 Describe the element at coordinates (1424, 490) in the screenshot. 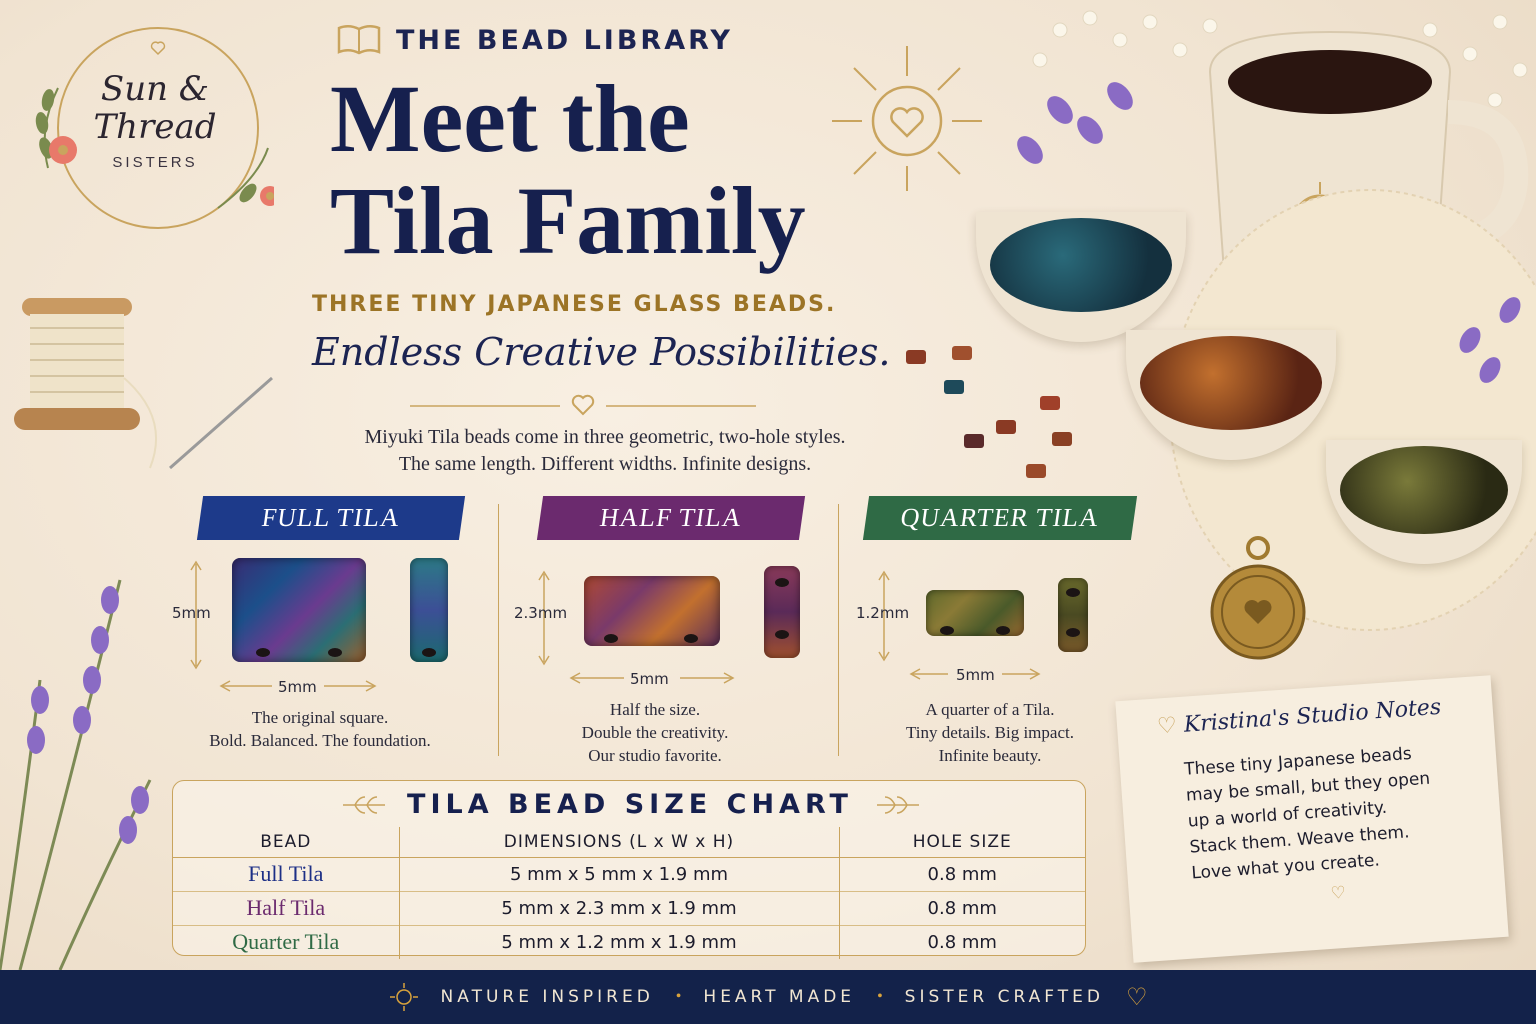

I see `olive-beads-fill` at that location.